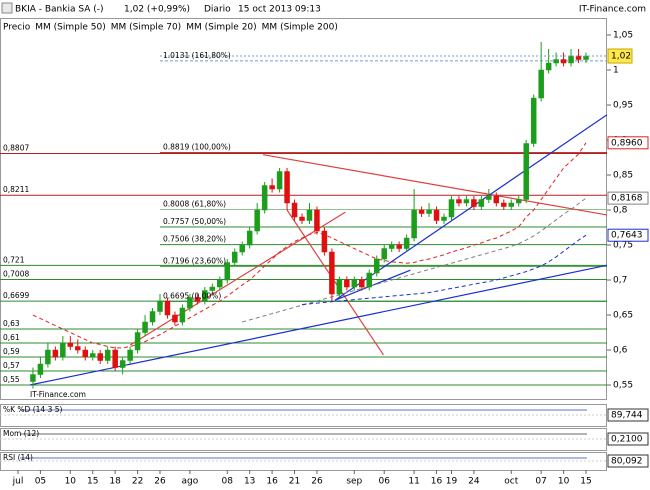  What do you see at coordinates (294, 482) in the screenshot?
I see `x-tick-label: 21` at bounding box center [294, 482].